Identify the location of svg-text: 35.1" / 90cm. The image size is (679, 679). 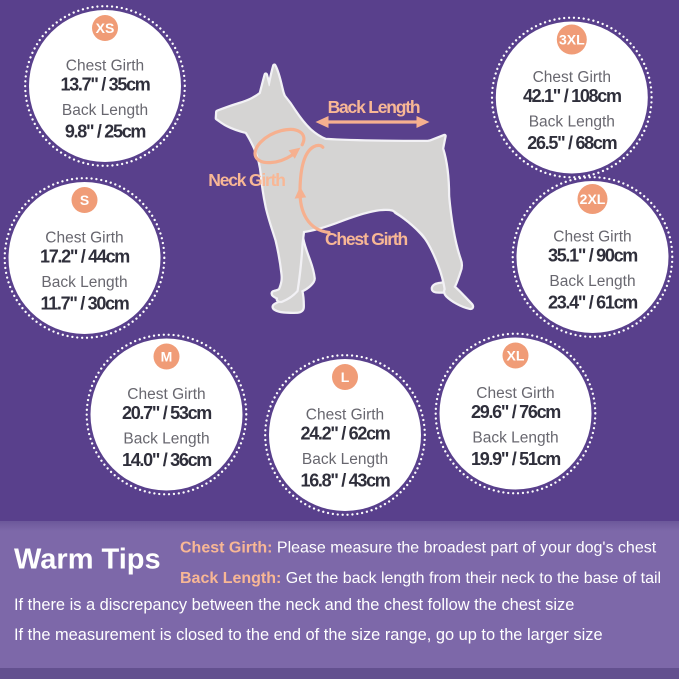
(592, 256).